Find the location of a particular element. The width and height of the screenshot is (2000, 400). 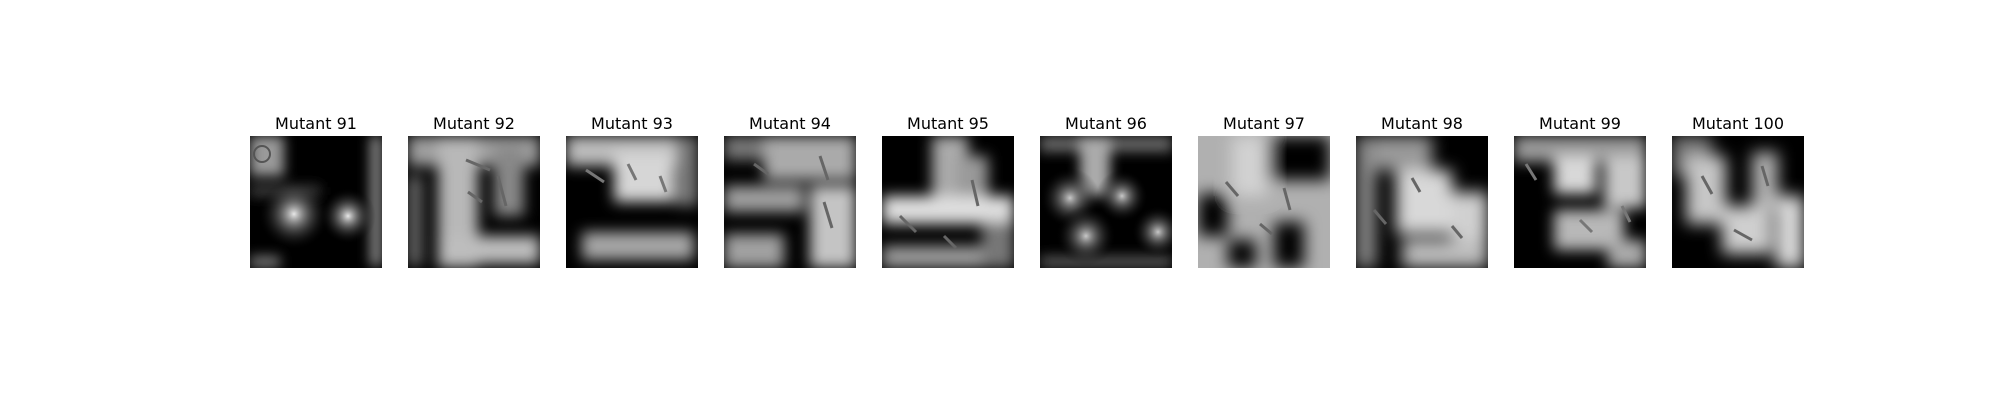

mutant-panel: Mutant 98 is located at coordinates (1422, 190).